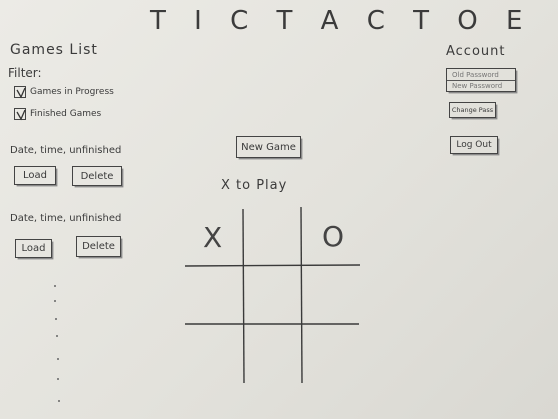 This screenshot has width=558, height=419. I want to click on board-cell-mark: X, so click(213, 237).